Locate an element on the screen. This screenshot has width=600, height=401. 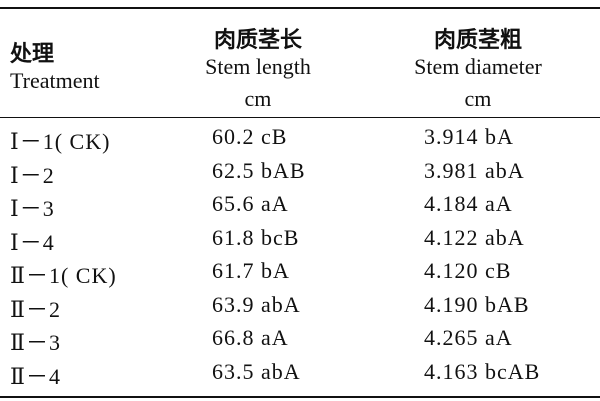
cell-value: 4.184 aA is located at coordinates (468, 203).